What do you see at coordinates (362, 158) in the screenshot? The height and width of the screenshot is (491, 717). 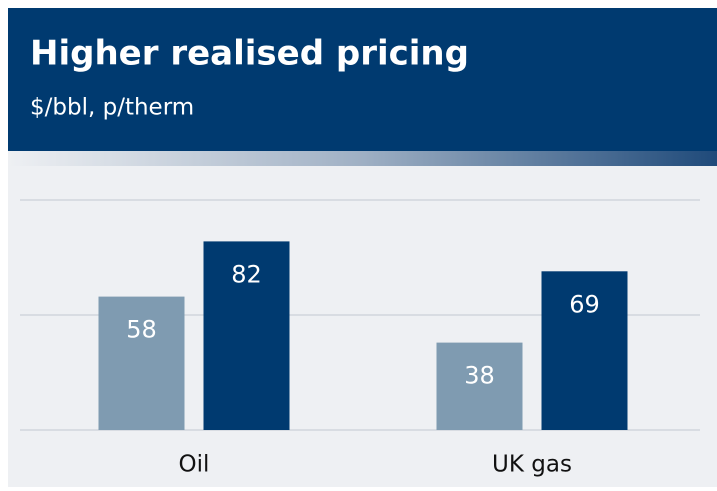 I see `header-strip` at bounding box center [362, 158].